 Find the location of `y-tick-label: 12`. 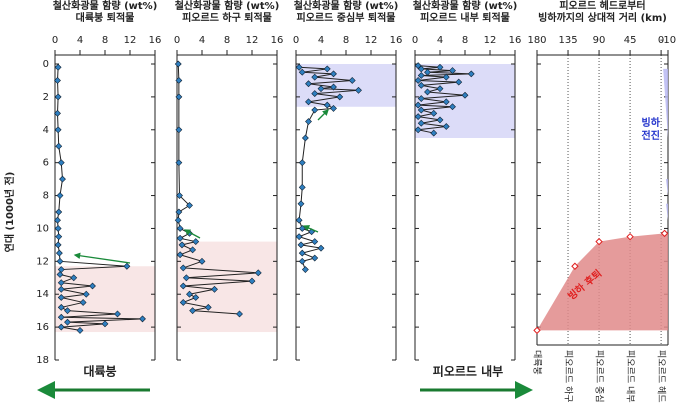

y-tick-label: 12 is located at coordinates (42, 261).